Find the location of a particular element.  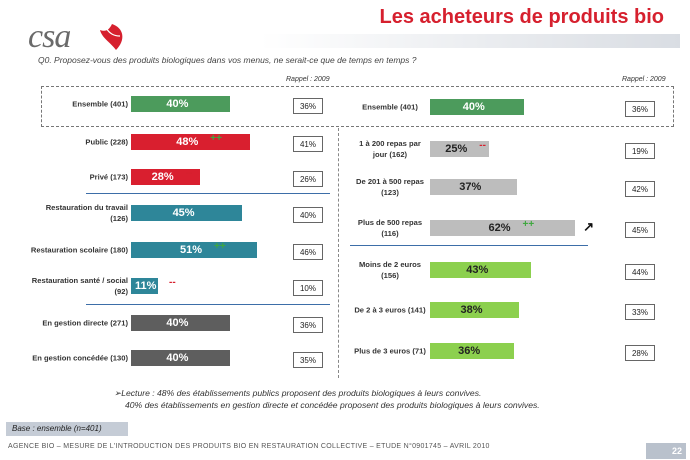

value-label: 37% is located at coordinates (470, 187).